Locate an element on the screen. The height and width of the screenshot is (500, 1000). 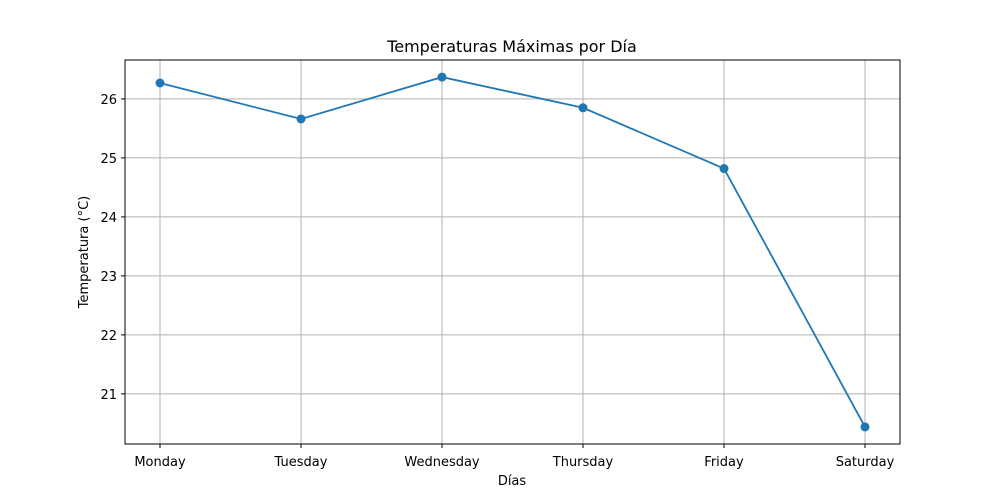
y-axis: 21 22 23 24 25 26 is located at coordinates (112, 248).